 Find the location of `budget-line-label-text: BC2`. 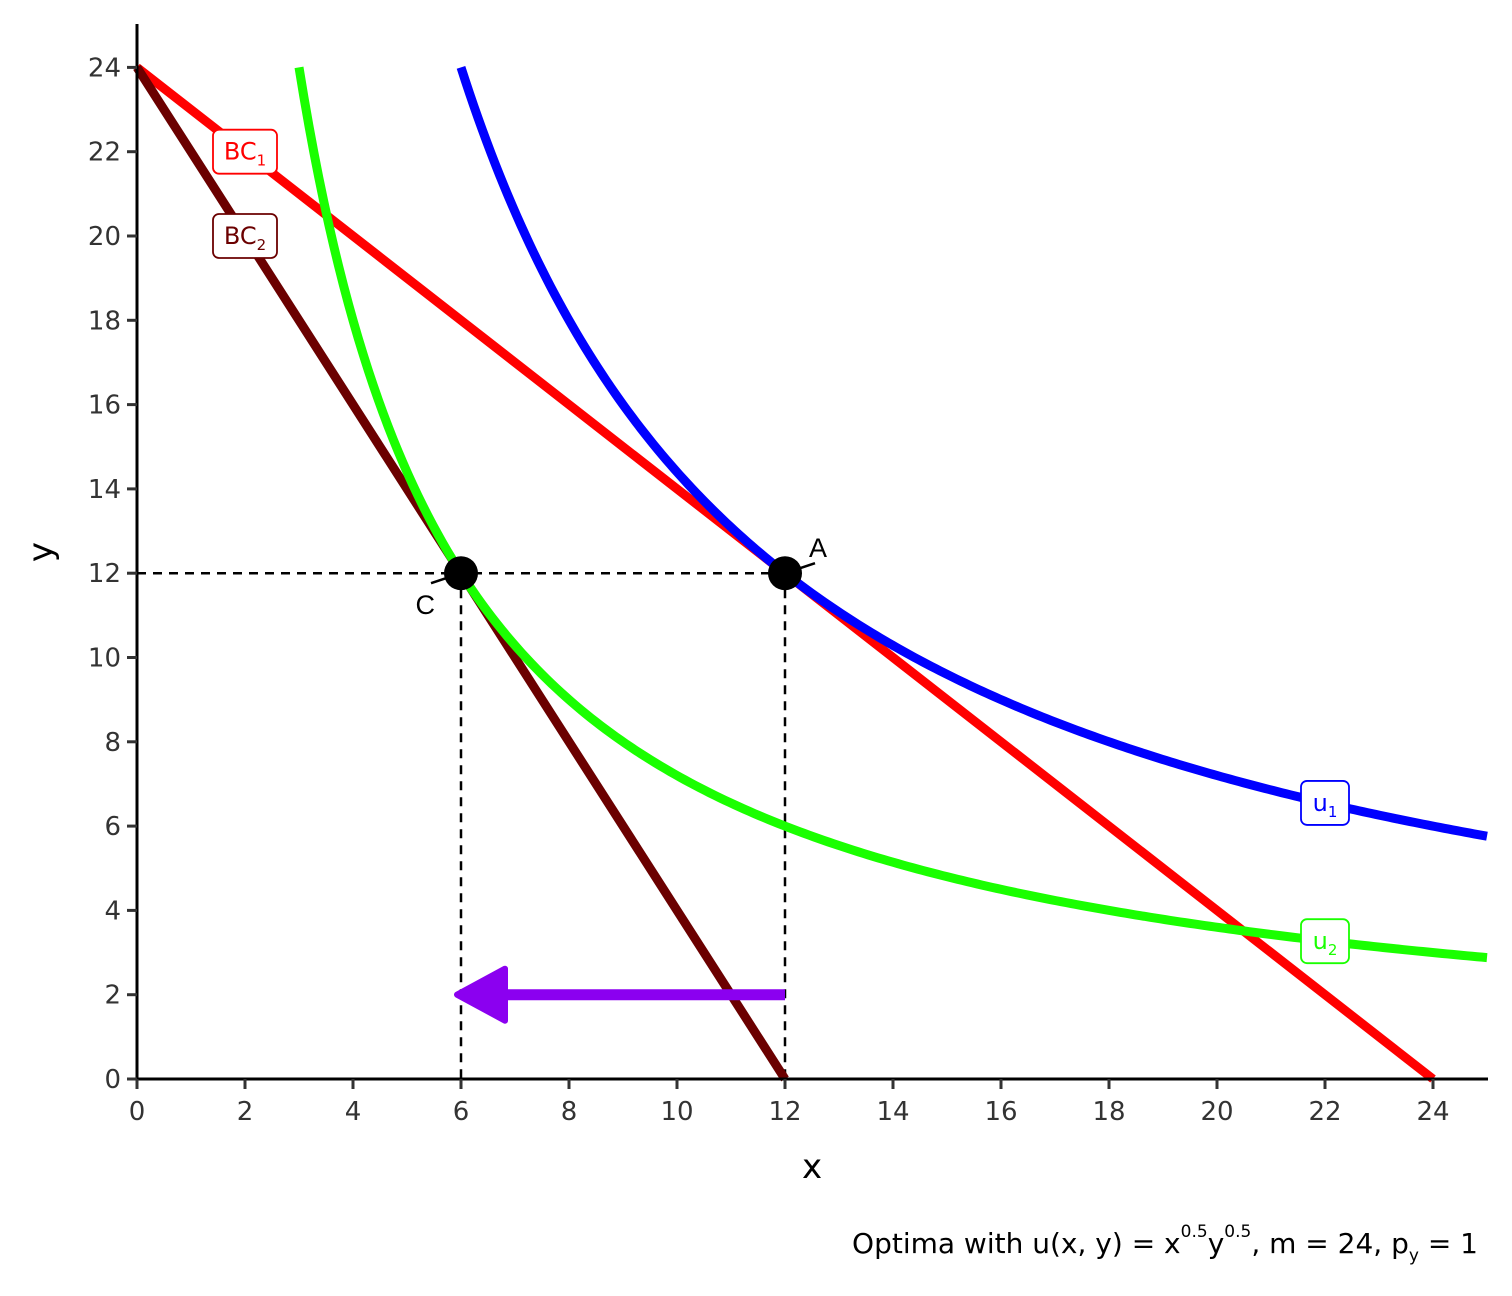

budget-line-label-text: BC2 is located at coordinates (245, 238).